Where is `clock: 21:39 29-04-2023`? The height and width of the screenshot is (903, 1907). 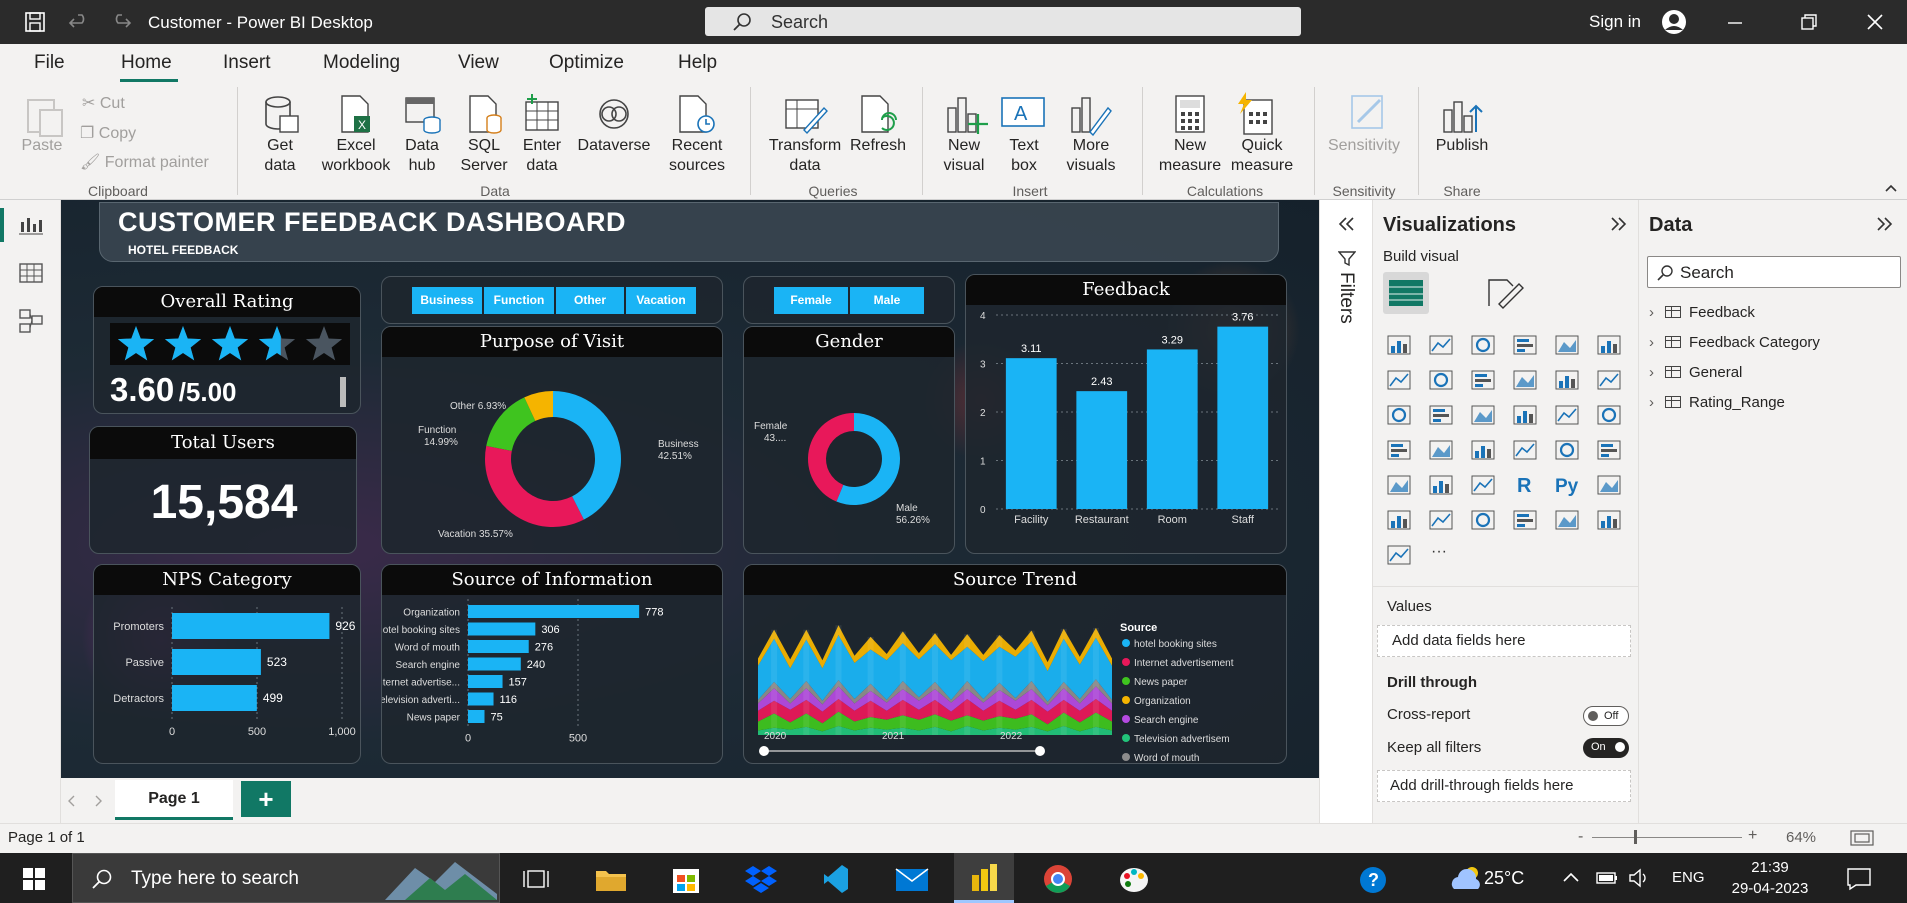 clock: 21:39 29-04-2023 is located at coordinates (1770, 878).